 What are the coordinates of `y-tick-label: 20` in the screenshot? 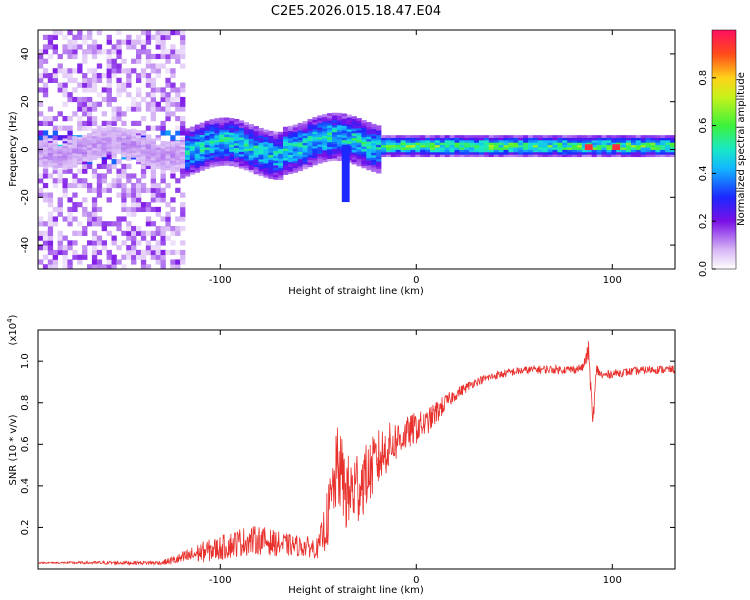 It's located at (25, 101).